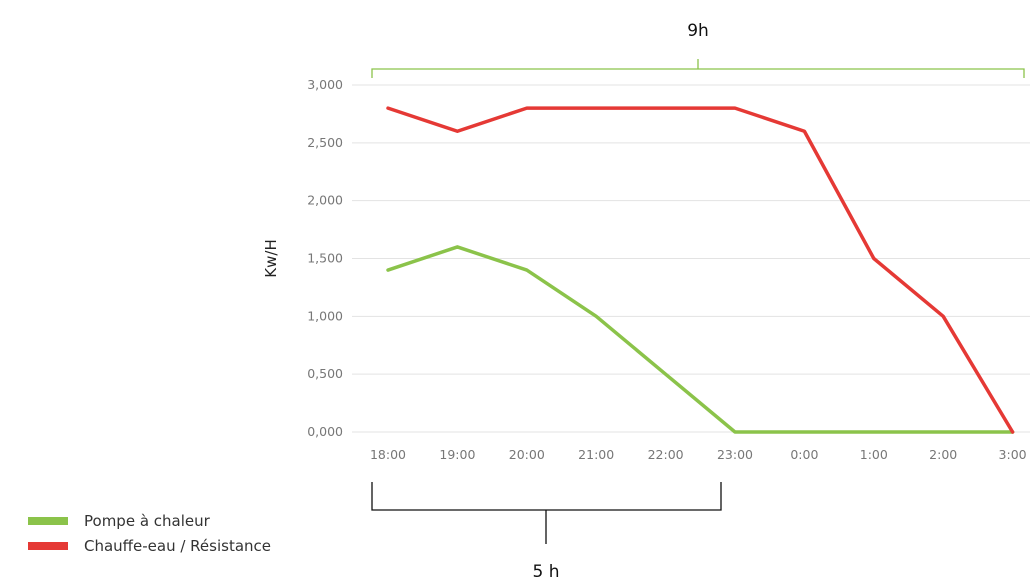 The height and width of the screenshot is (583, 1030). What do you see at coordinates (596, 454) in the screenshot?
I see `x-tick-label: 21:00` at bounding box center [596, 454].